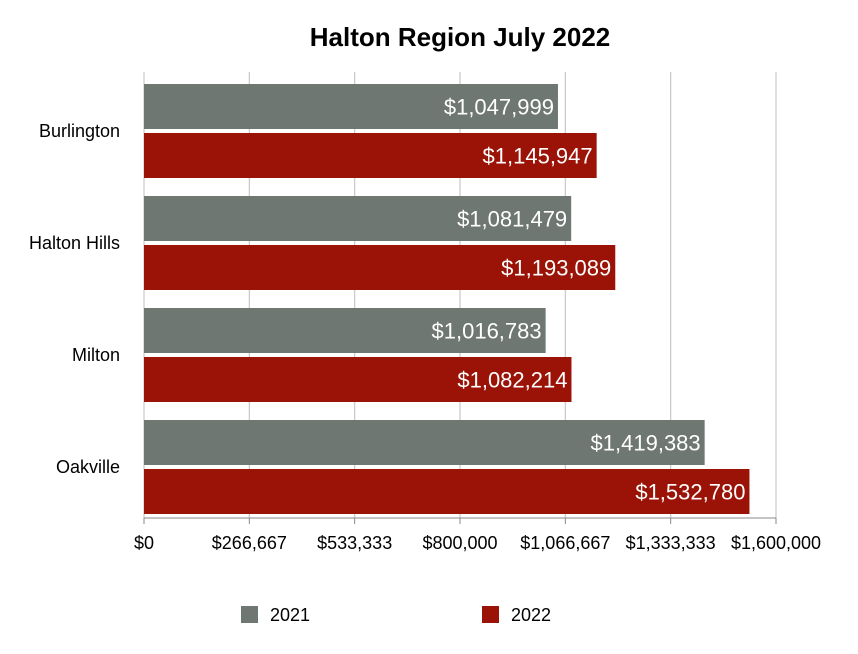 The width and height of the screenshot is (858, 654). Describe the element at coordinates (512, 219) in the screenshot. I see `data-label: $1,081,479` at that location.